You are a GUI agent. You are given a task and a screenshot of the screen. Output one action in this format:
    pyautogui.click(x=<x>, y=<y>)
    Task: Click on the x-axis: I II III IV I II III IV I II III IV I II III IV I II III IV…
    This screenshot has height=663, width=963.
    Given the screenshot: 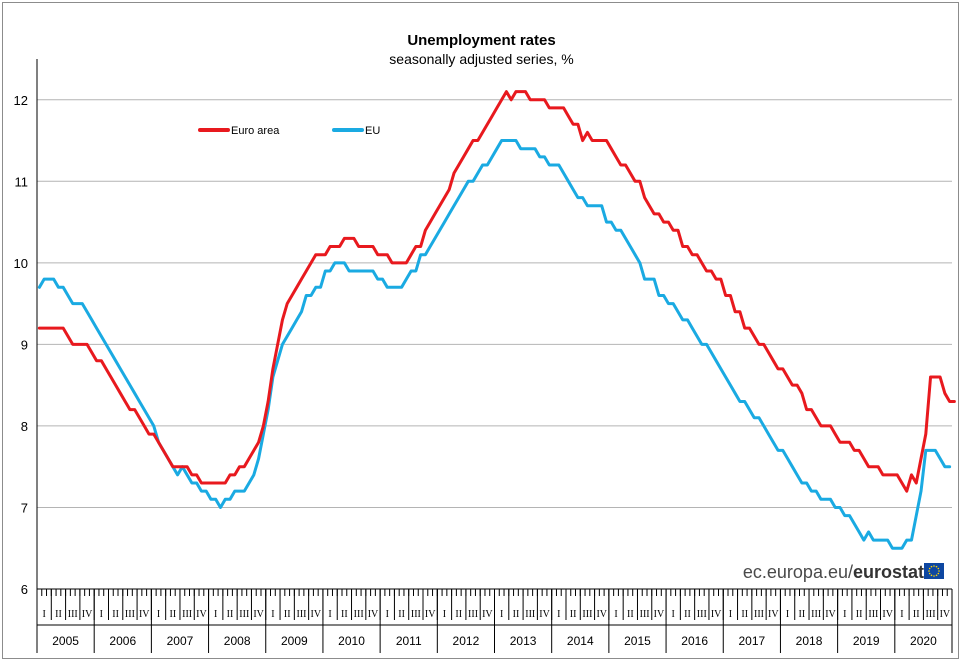 What is the action you would take?
    pyautogui.click(x=494, y=621)
    